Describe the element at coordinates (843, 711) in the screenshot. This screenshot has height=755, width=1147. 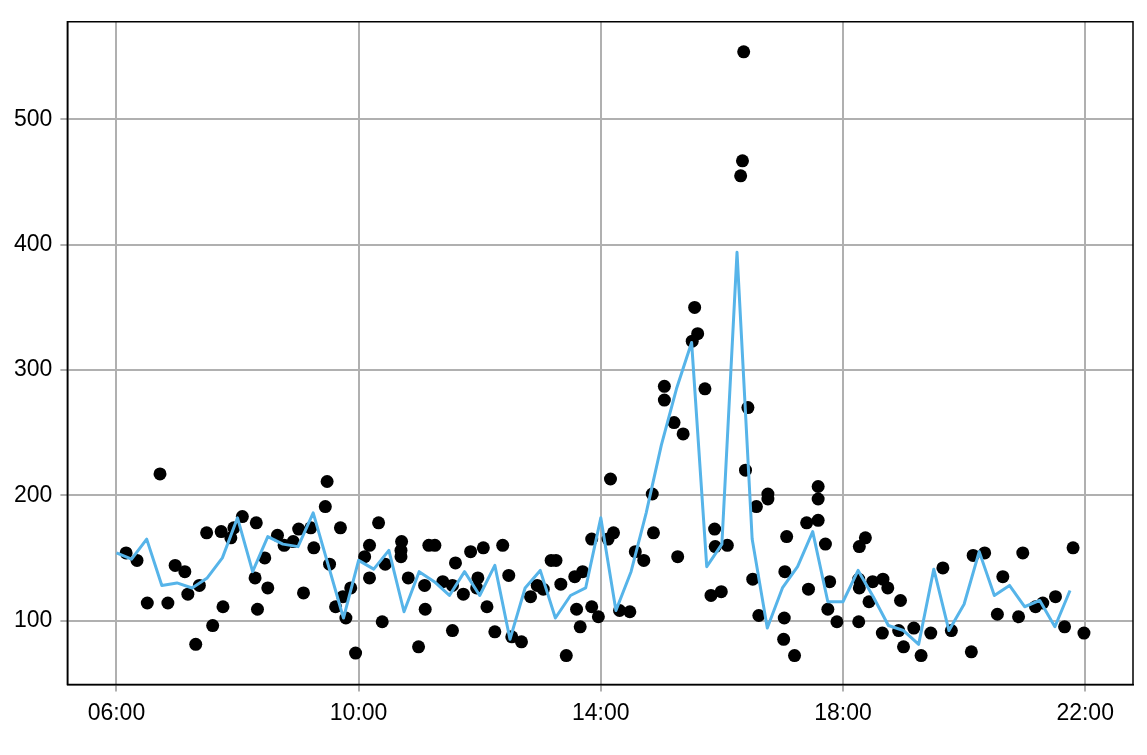
I see `x-tick-label: 18:00` at that location.